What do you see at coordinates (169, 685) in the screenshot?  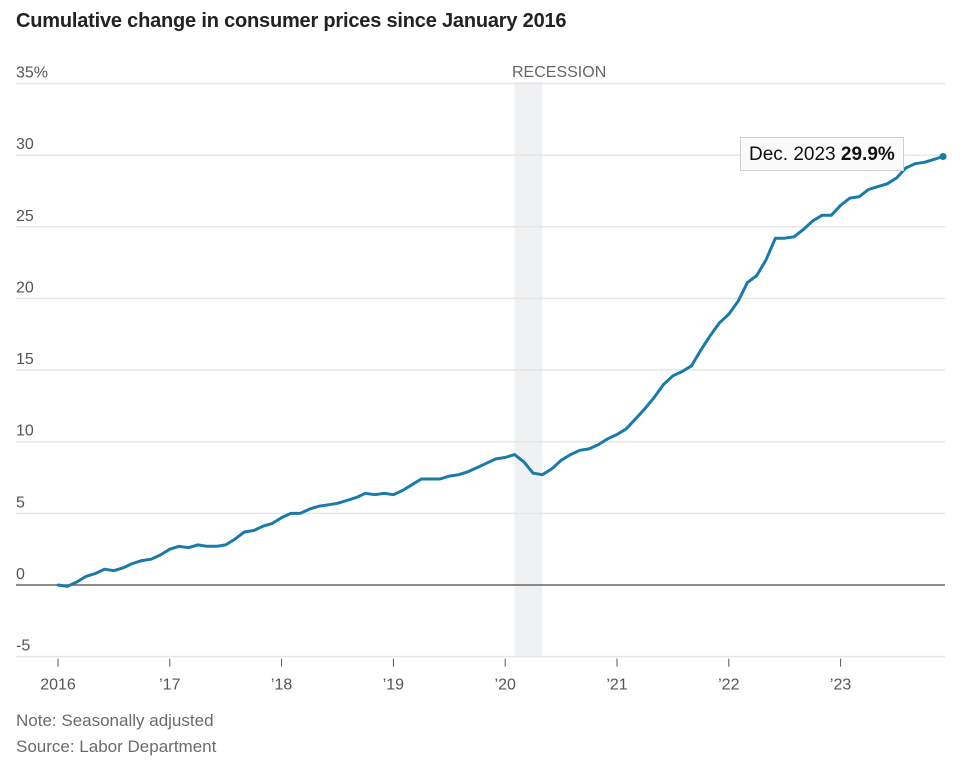 I see `x-tick-label: ’17` at bounding box center [169, 685].